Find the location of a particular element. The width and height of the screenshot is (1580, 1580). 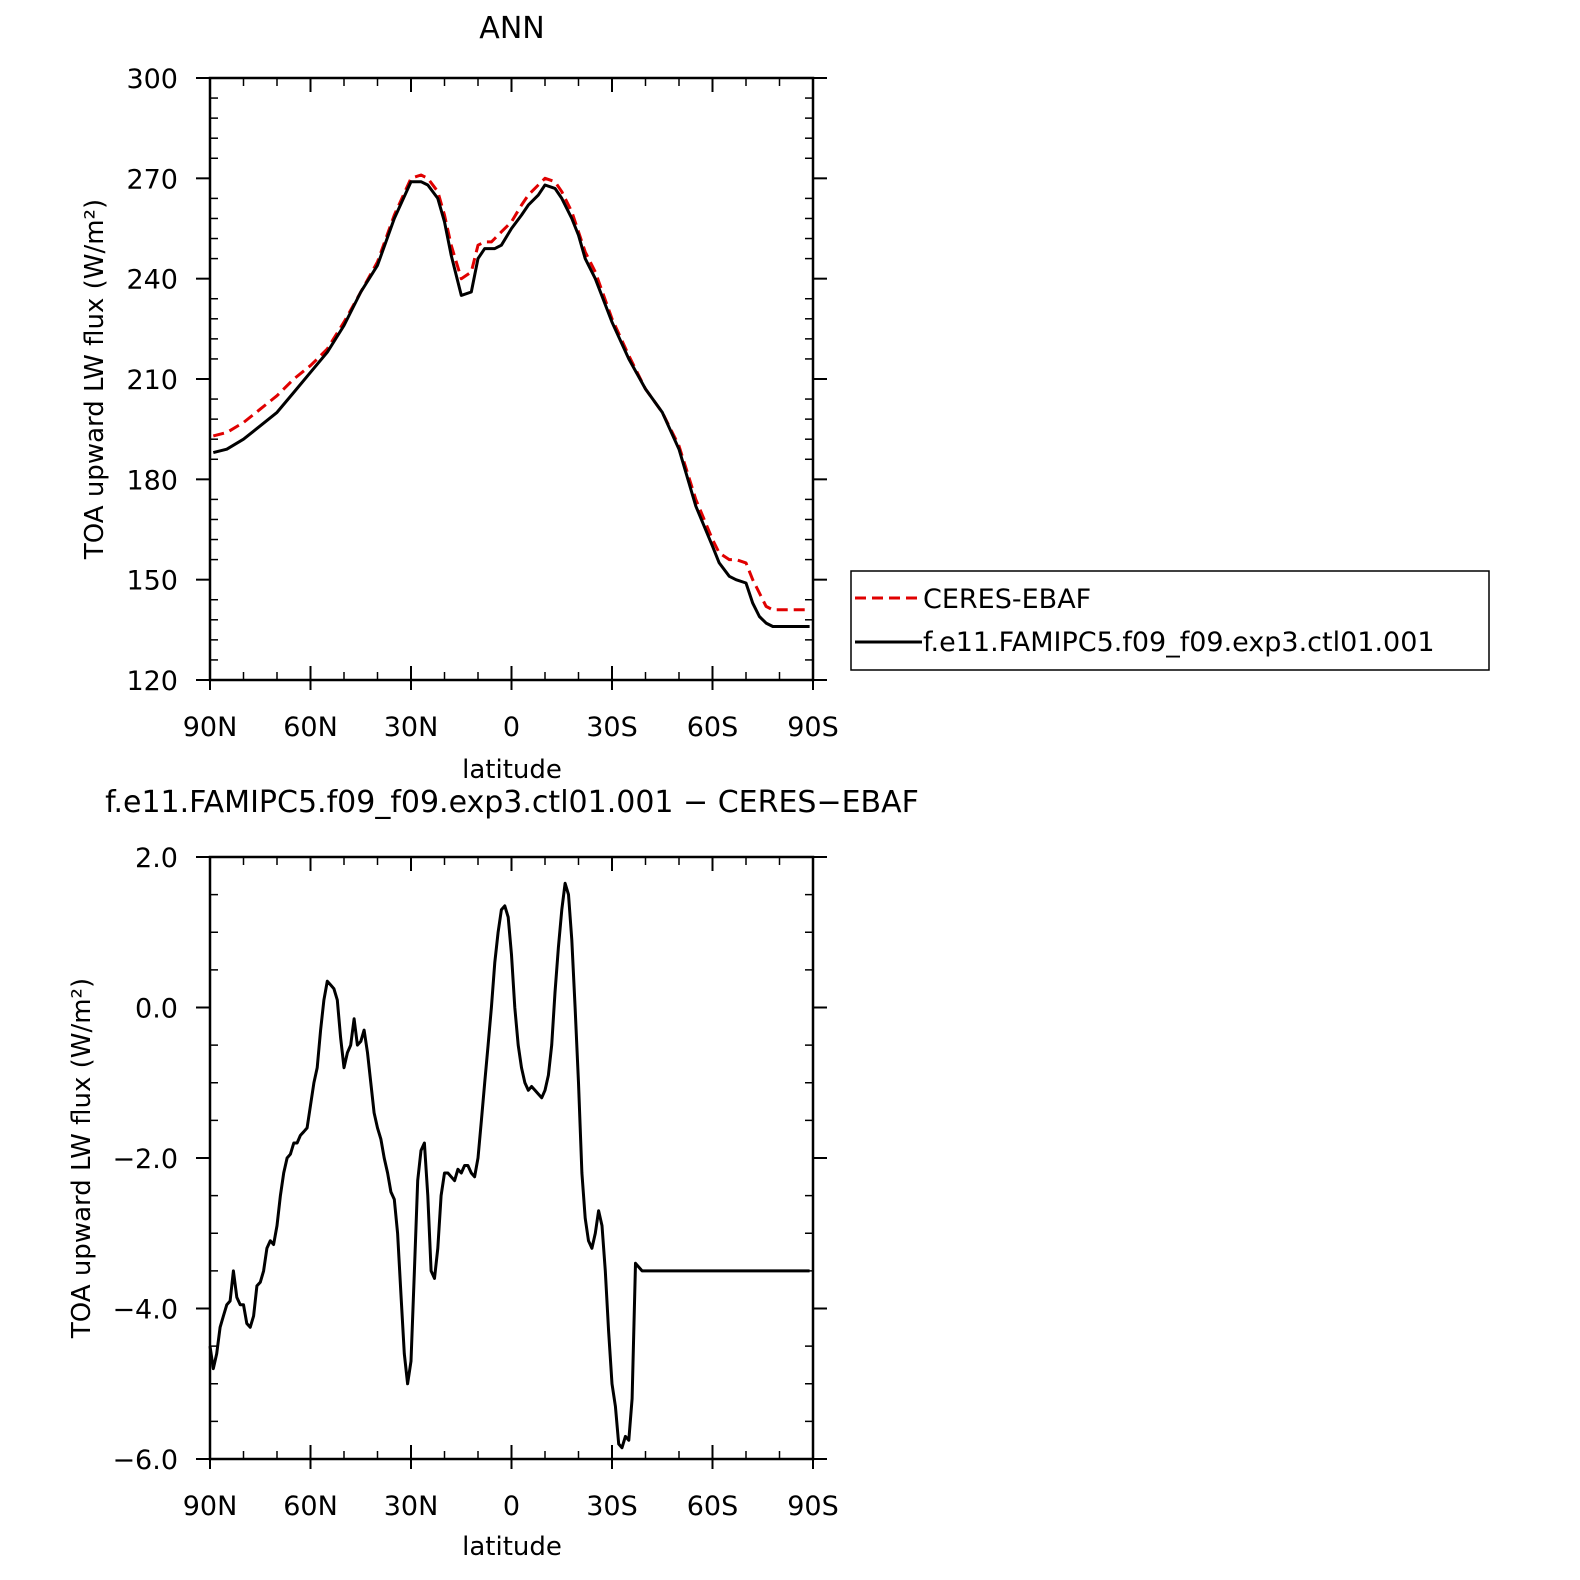

bottom-x-axis-label: latitude is located at coordinates (512, 1547).